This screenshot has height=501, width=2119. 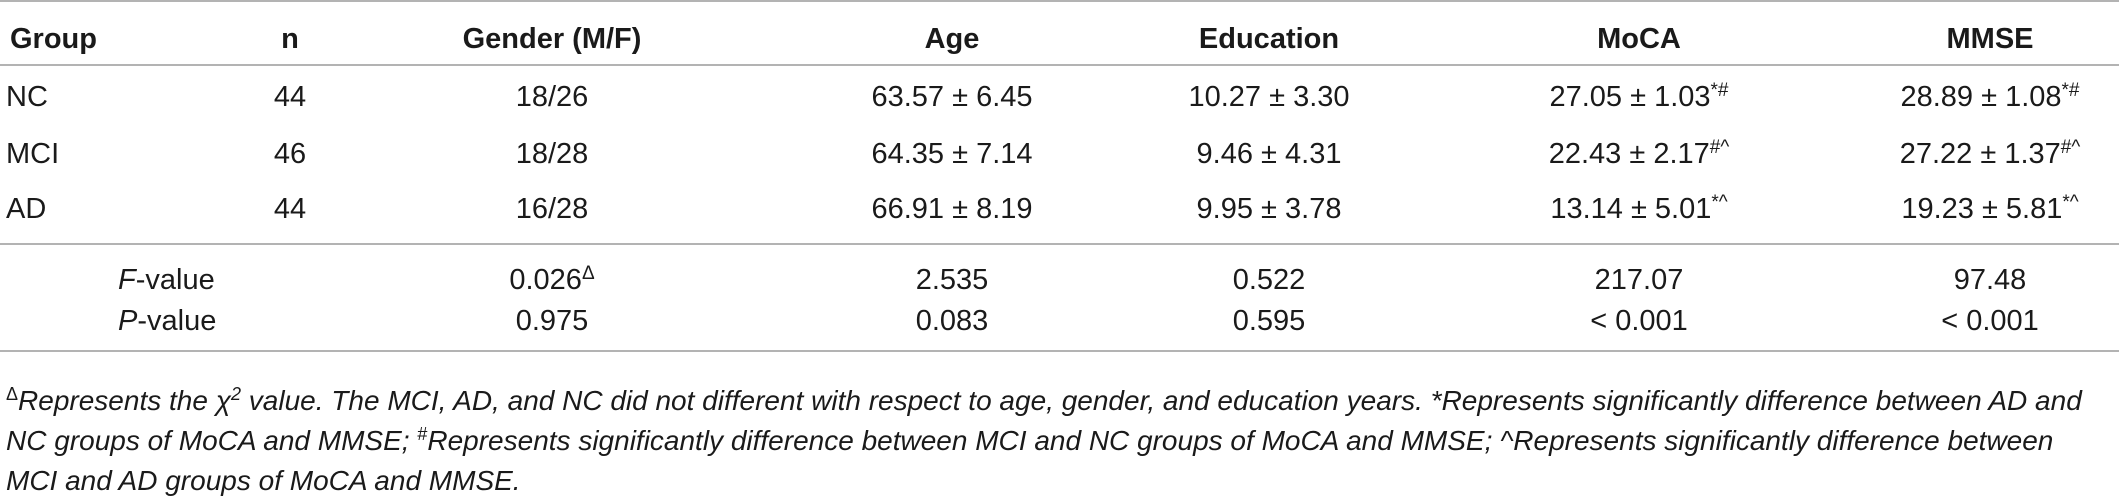 What do you see at coordinates (1990, 280) in the screenshot?
I see `cell-mmse: 97.48` at bounding box center [1990, 280].